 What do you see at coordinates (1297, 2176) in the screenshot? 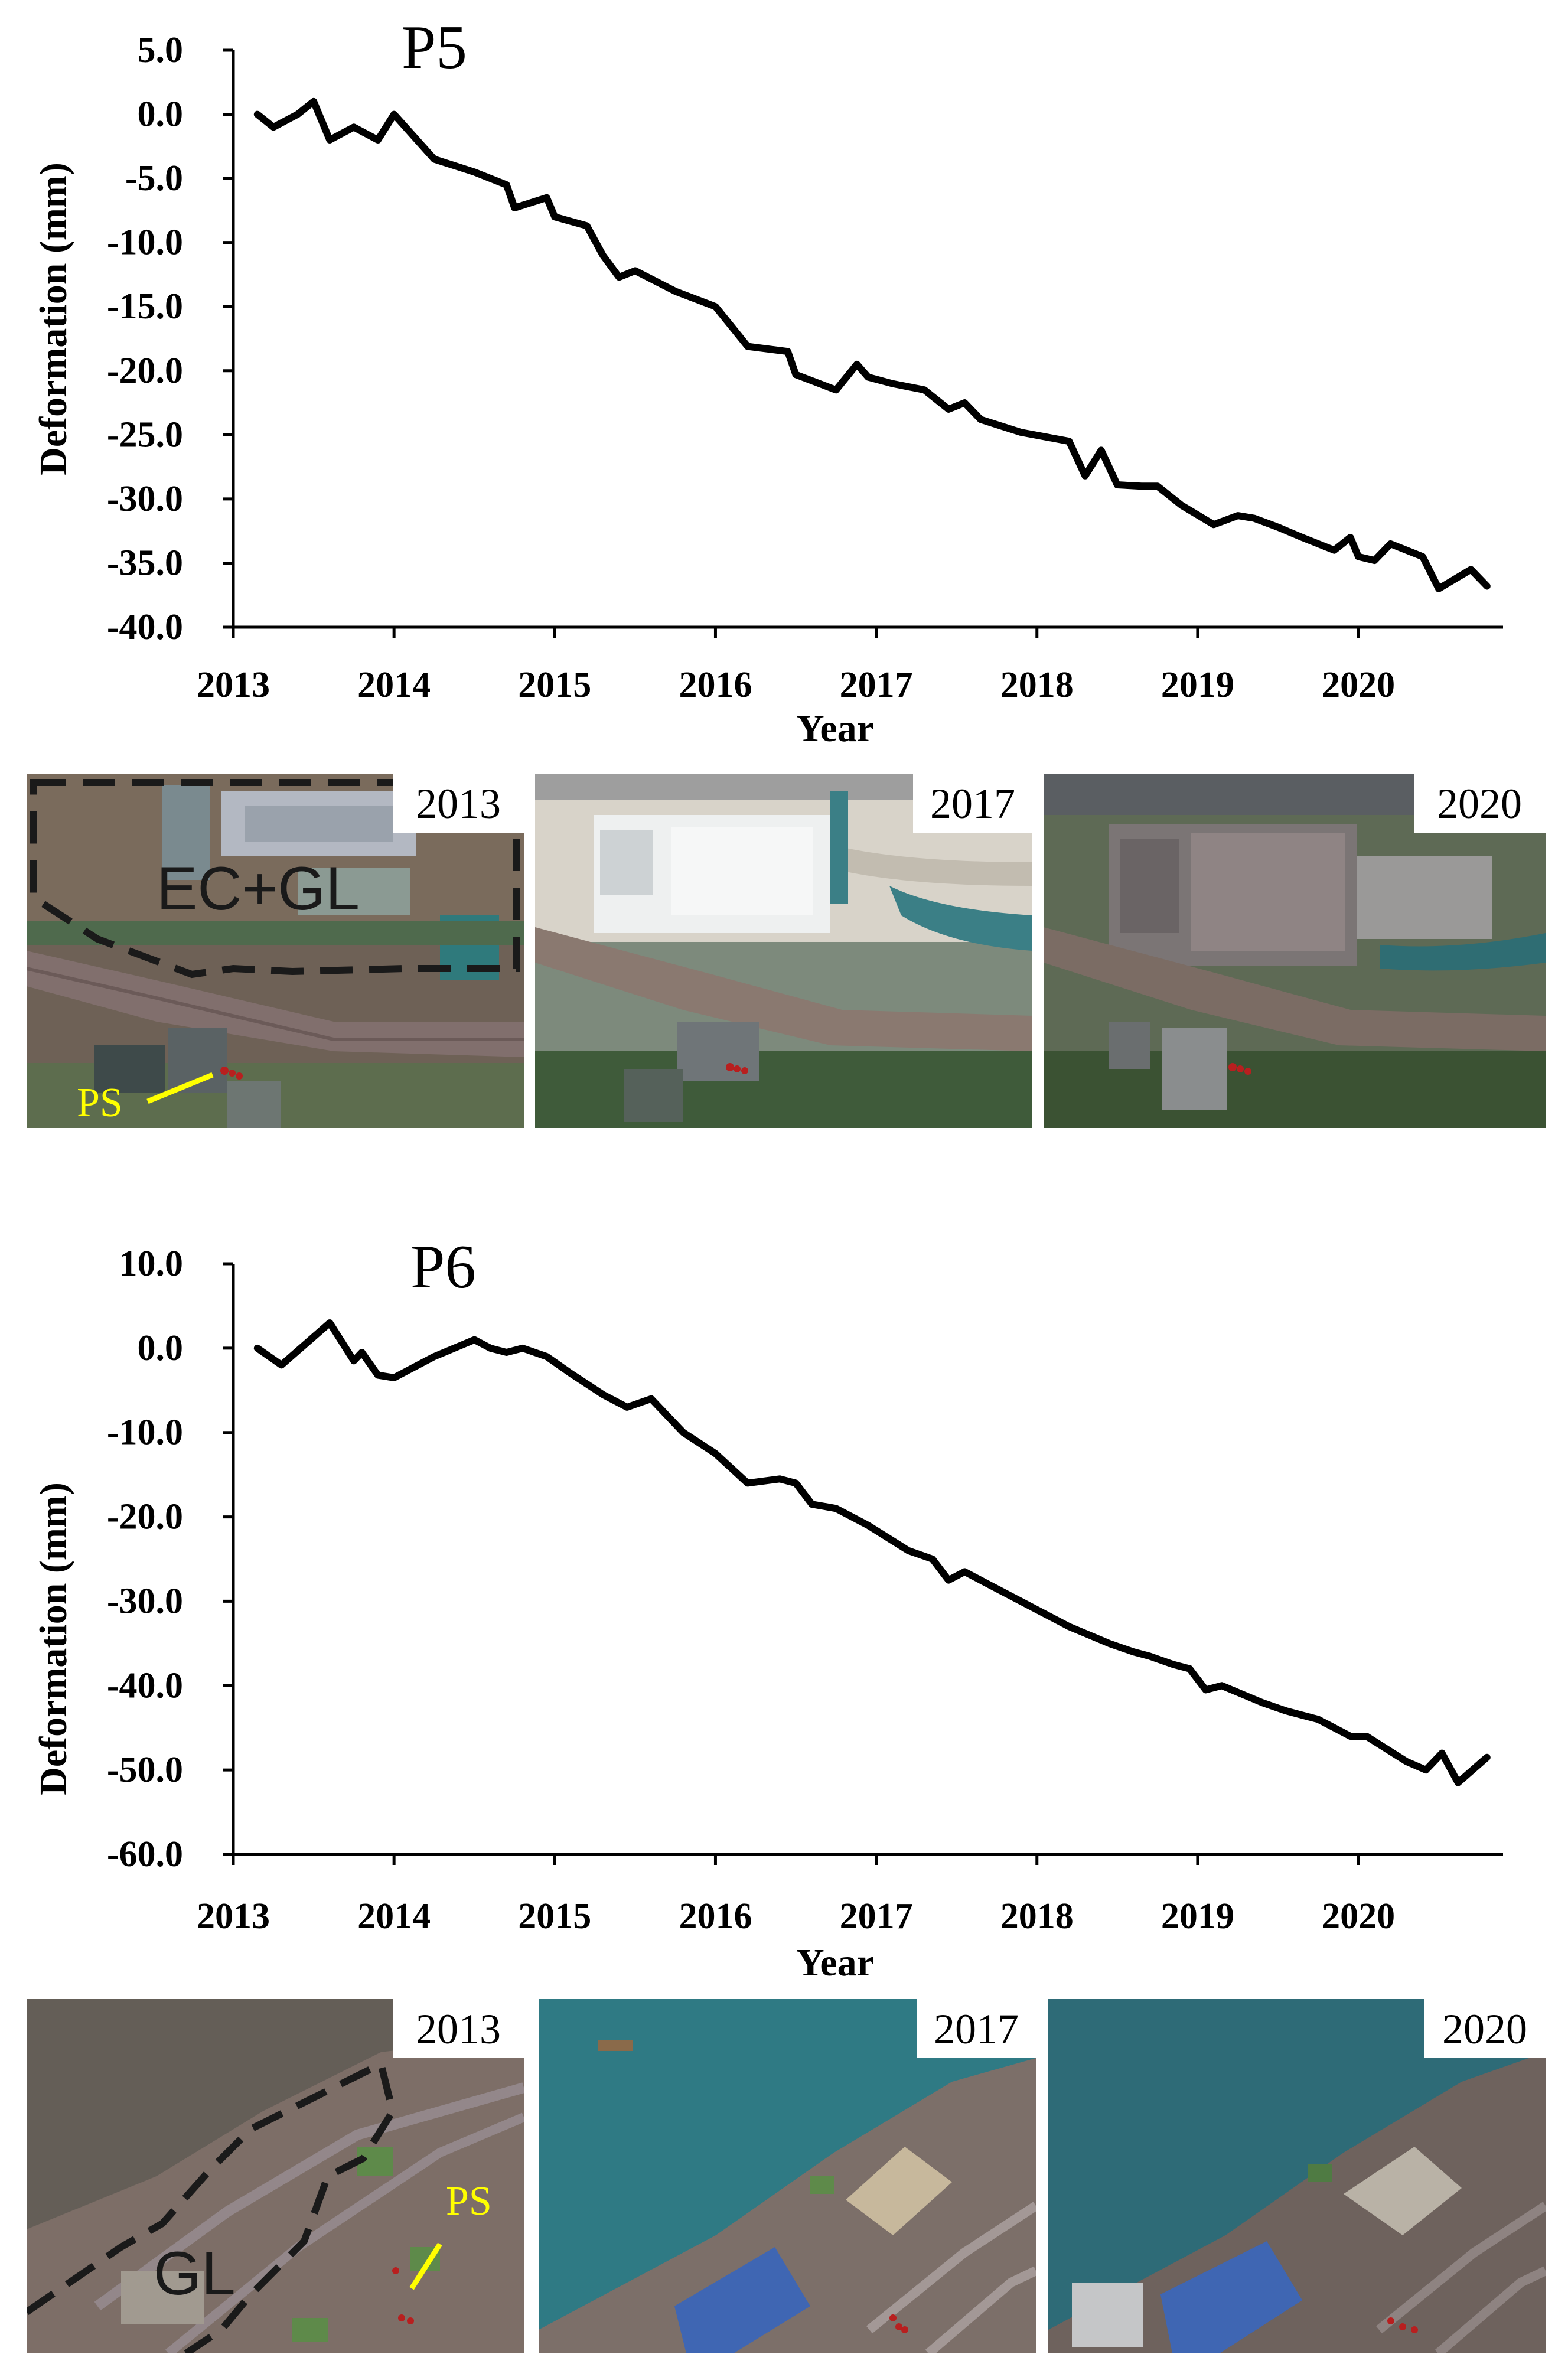
I see `p6-image-2020: 2020` at bounding box center [1297, 2176].